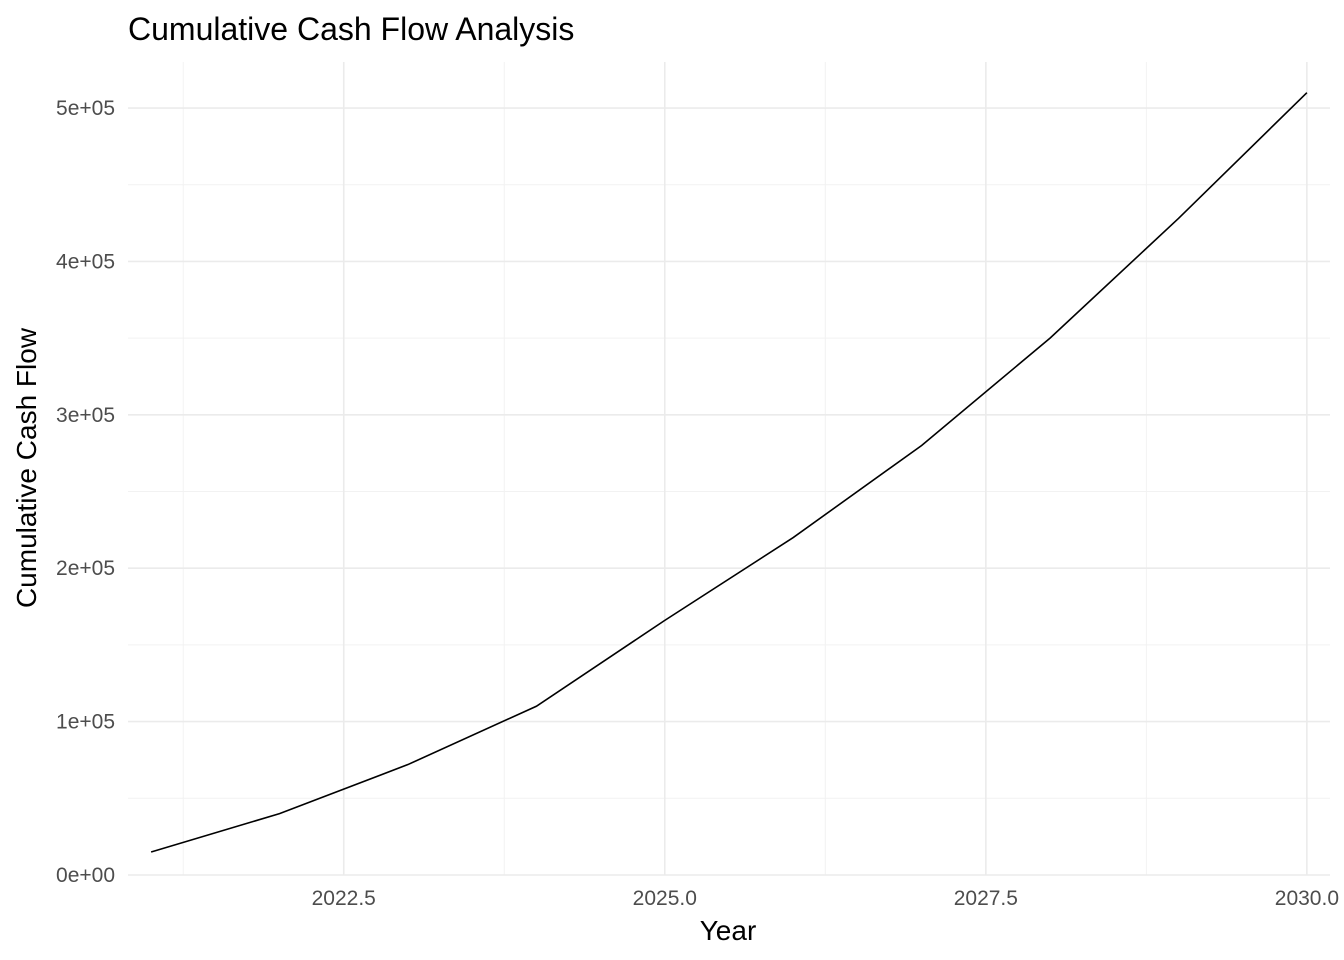 The image size is (1344, 960). What do you see at coordinates (85, 415) in the screenshot?
I see `y-tick-label: 3e+05` at bounding box center [85, 415].